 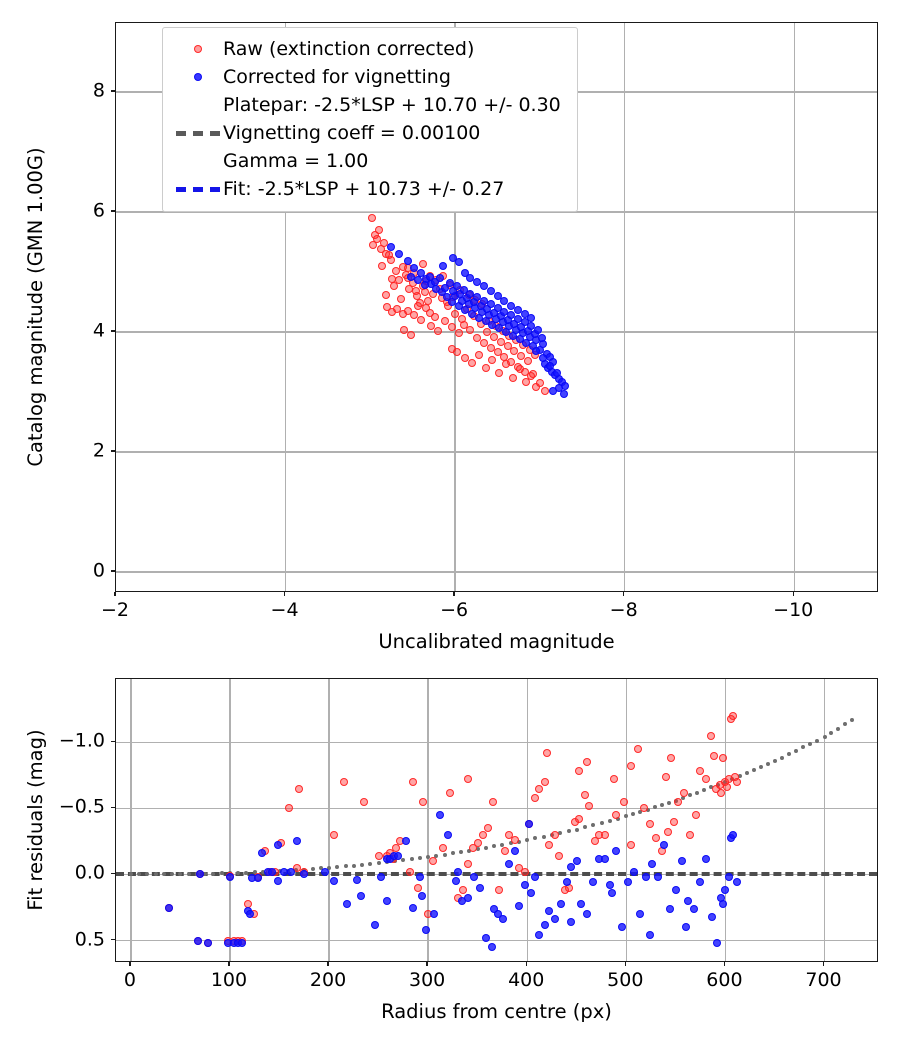 What do you see at coordinates (198, 49) in the screenshot?
I see `legend-red-dot-icon` at bounding box center [198, 49].